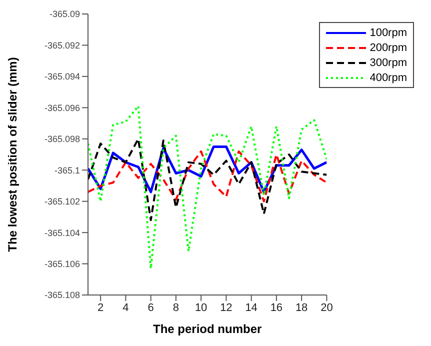 This screenshot has width=431, height=346. What do you see at coordinates (207, 329) in the screenshot?
I see `x-axis-title: The period number` at bounding box center [207, 329].